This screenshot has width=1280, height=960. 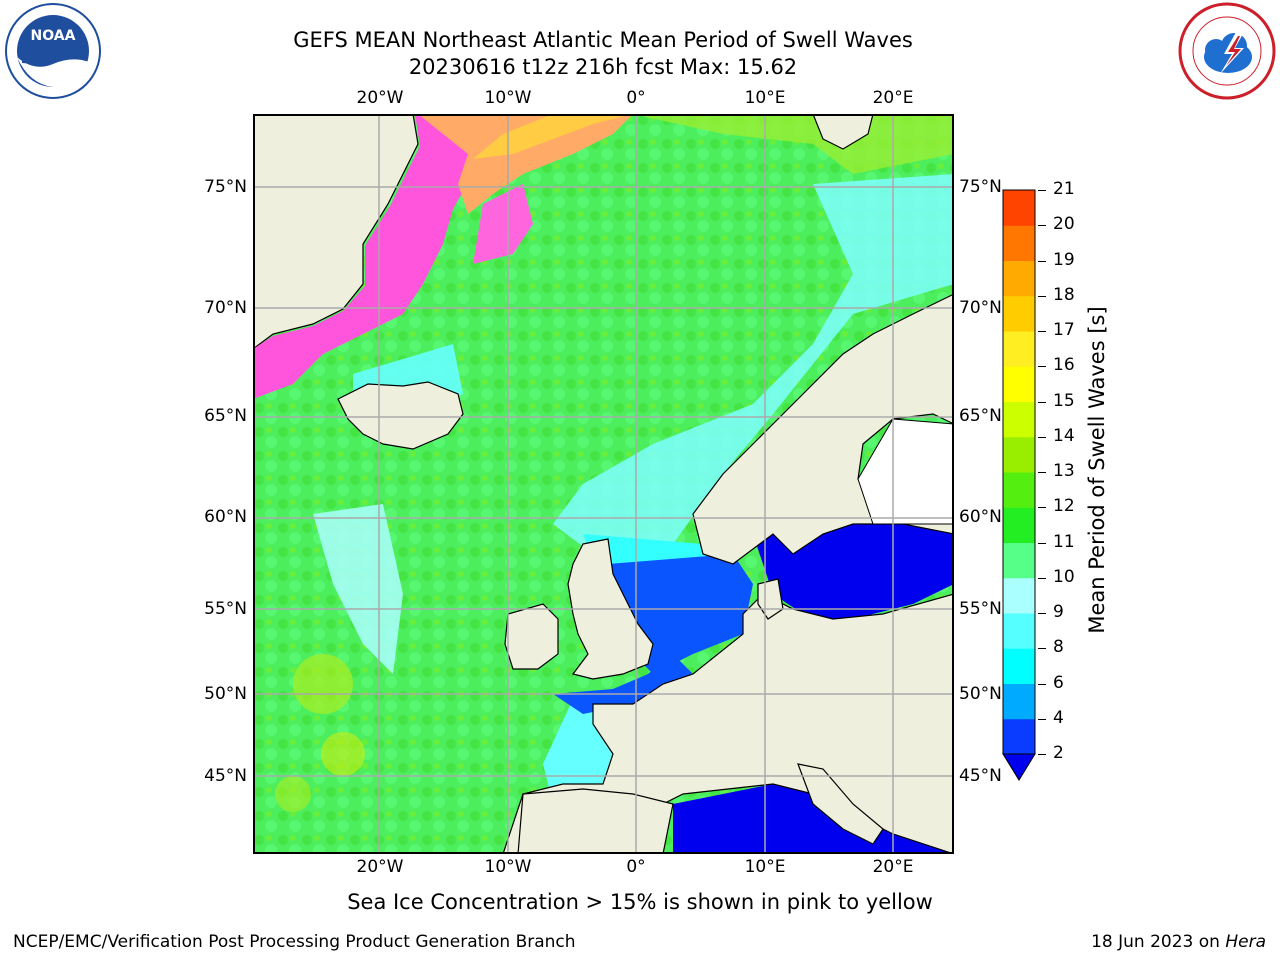 I want to click on land-iceland, so click(x=400, y=415).